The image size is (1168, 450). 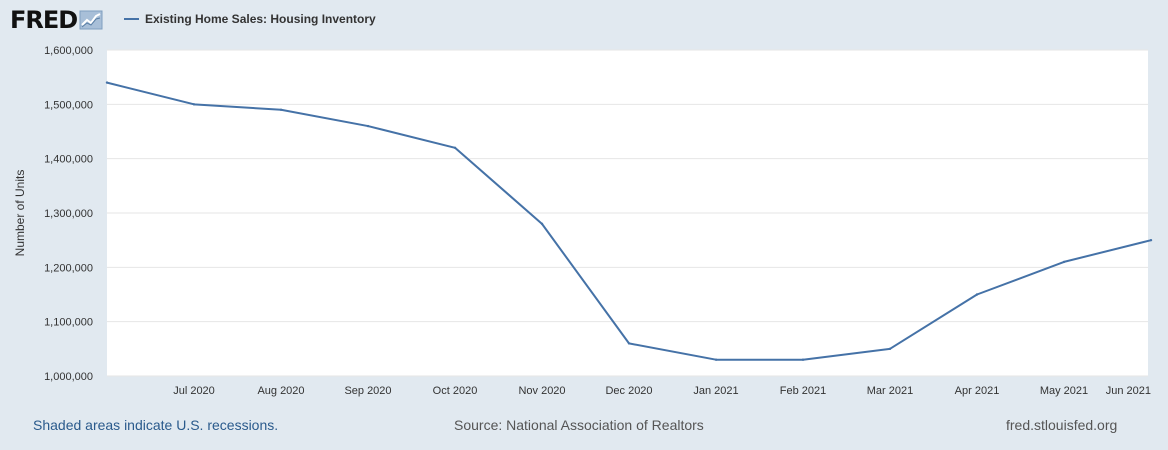 I want to click on x-tick-label: Apr 2021, so click(x=977, y=391).